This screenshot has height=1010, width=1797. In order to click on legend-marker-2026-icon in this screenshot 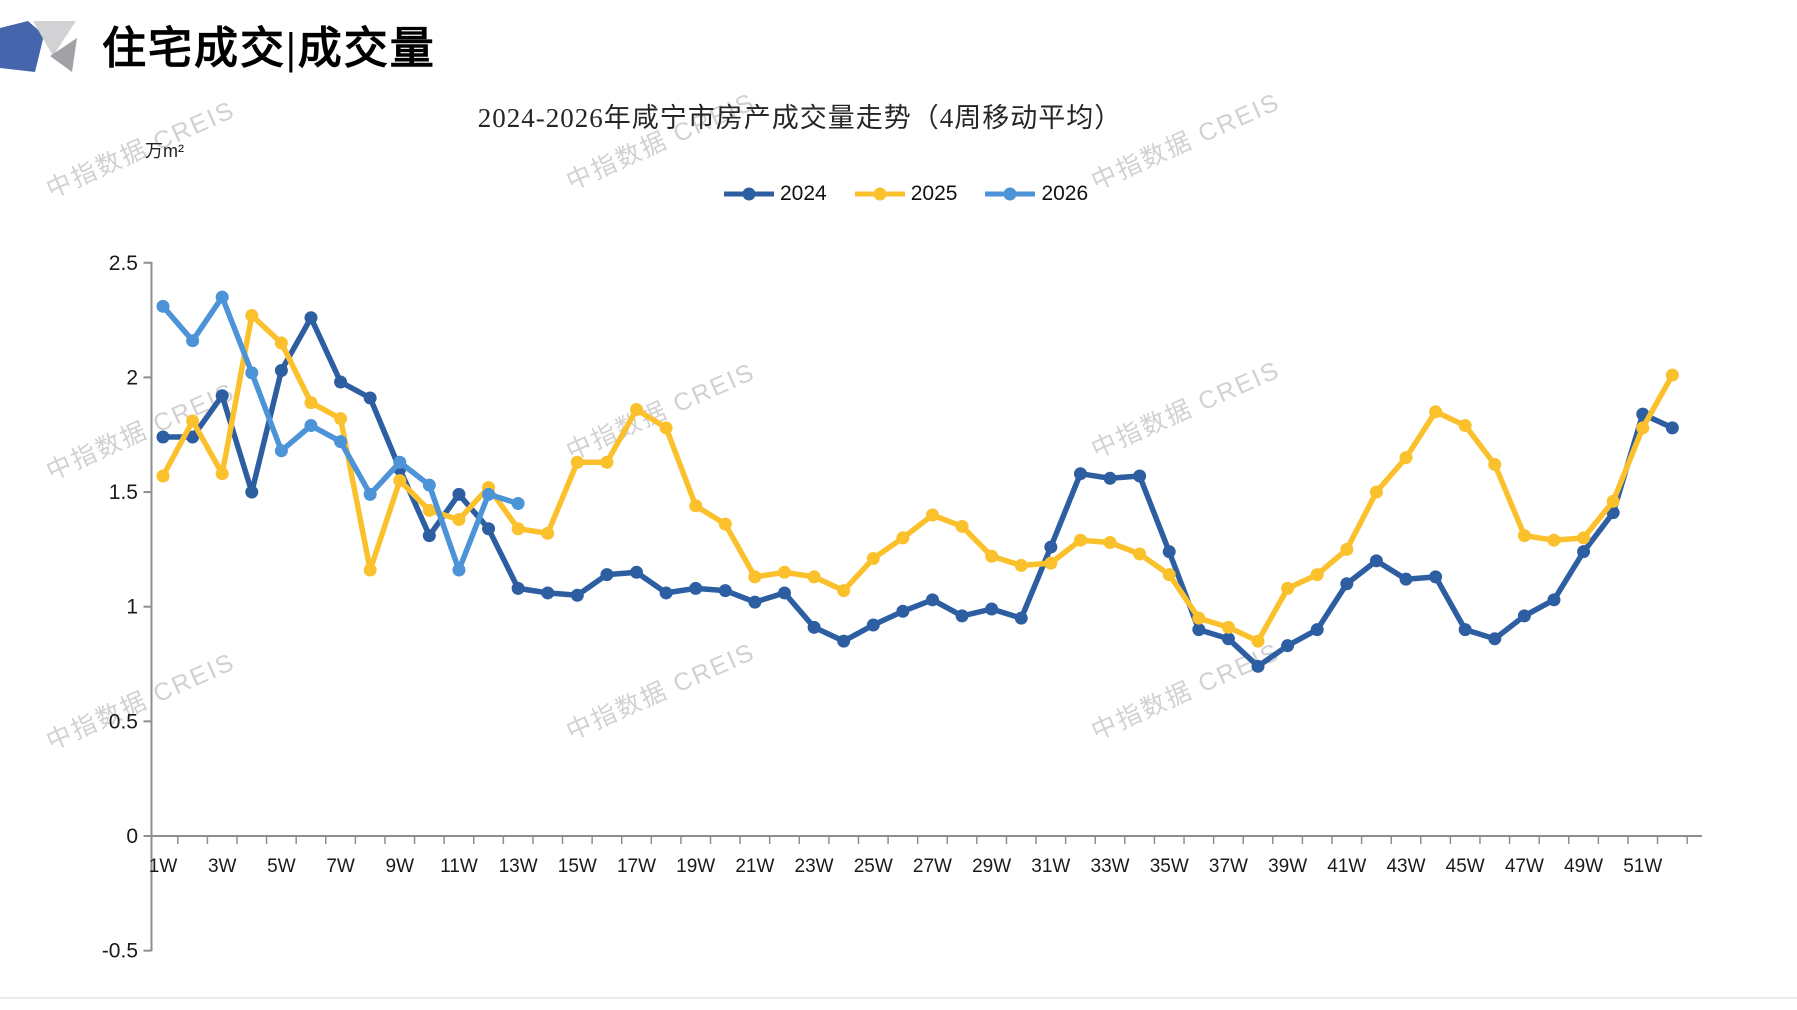, I will do `click(1010, 194)`.